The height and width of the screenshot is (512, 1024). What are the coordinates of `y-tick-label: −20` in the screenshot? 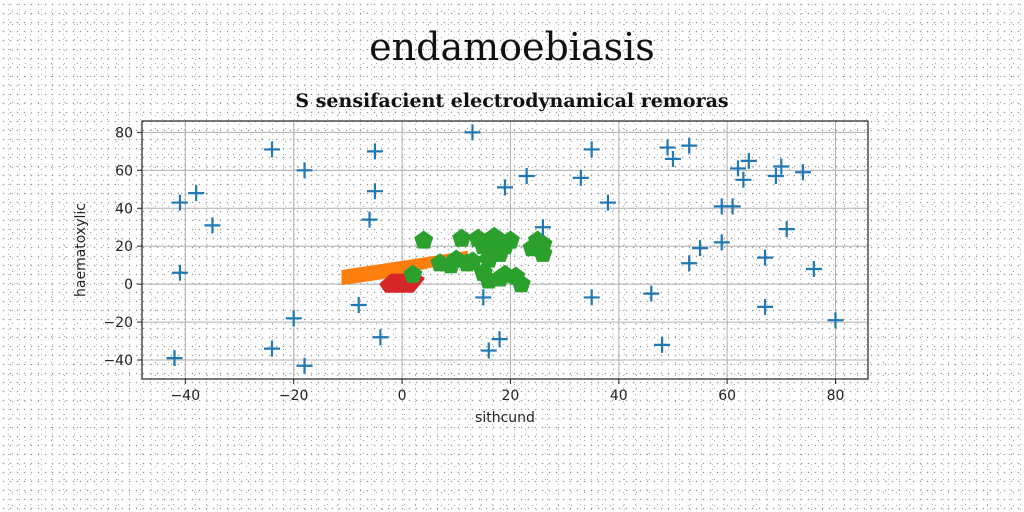 It's located at (118, 323).